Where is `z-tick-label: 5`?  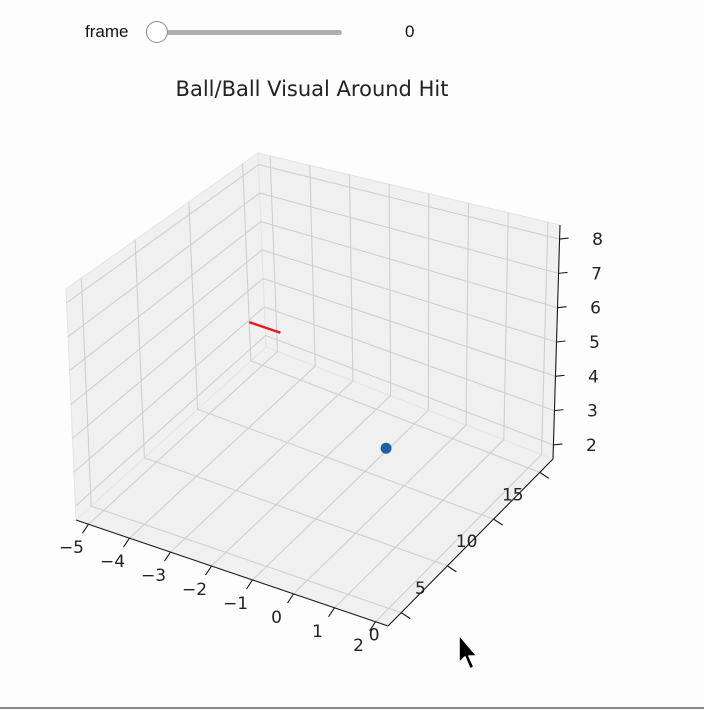 z-tick-label: 5 is located at coordinates (594, 343).